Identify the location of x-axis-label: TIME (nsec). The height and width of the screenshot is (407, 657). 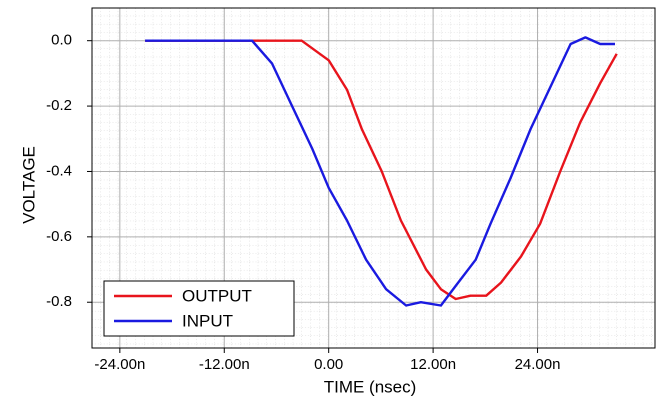
(370, 386).